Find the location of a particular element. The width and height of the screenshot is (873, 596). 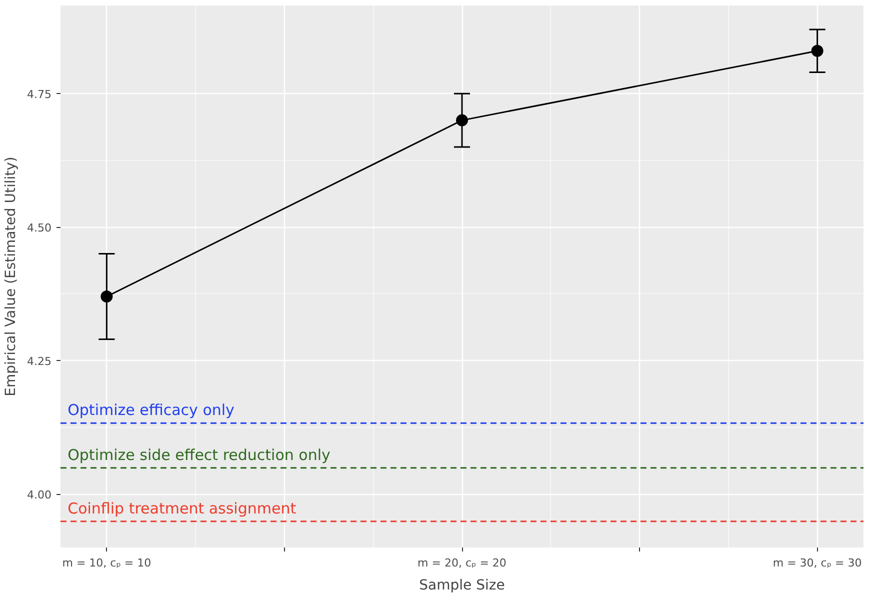

ref-line-label: Optimize efficacy only is located at coordinates (151, 410).